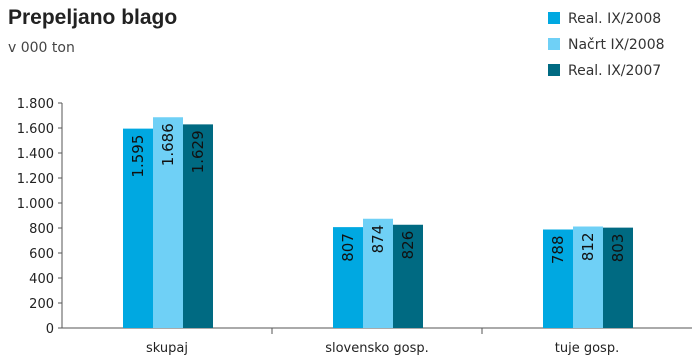  What do you see at coordinates (41, 304) in the screenshot?
I see `y-tick-label: 200` at bounding box center [41, 304].